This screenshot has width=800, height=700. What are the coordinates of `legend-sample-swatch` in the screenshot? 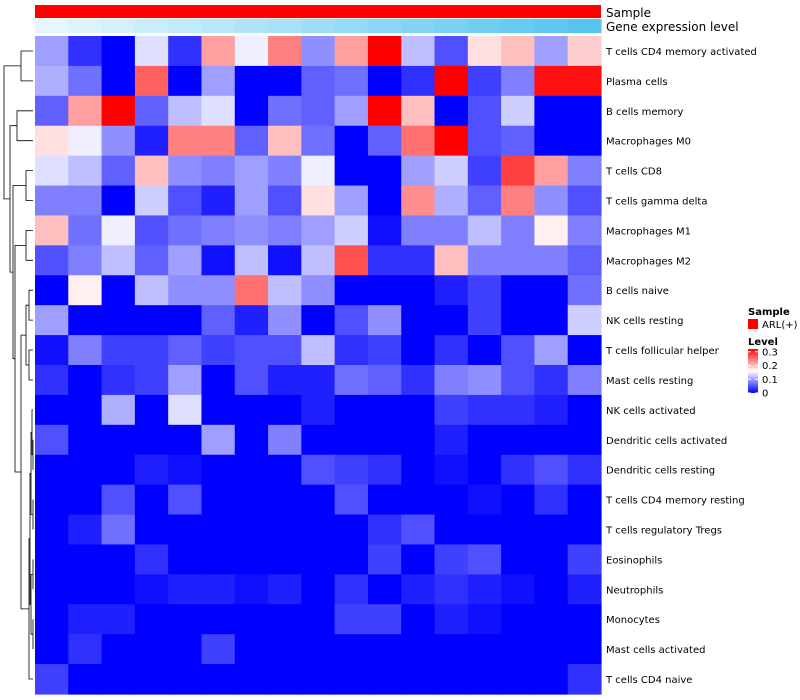 It's located at (753, 324).